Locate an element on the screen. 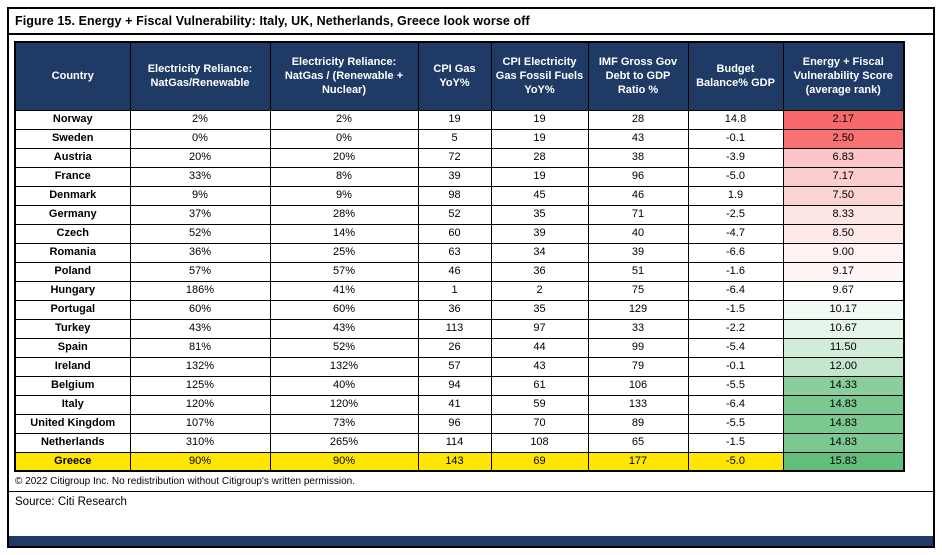 This screenshot has width=942, height=555. value-cell: 108 is located at coordinates (539, 442).